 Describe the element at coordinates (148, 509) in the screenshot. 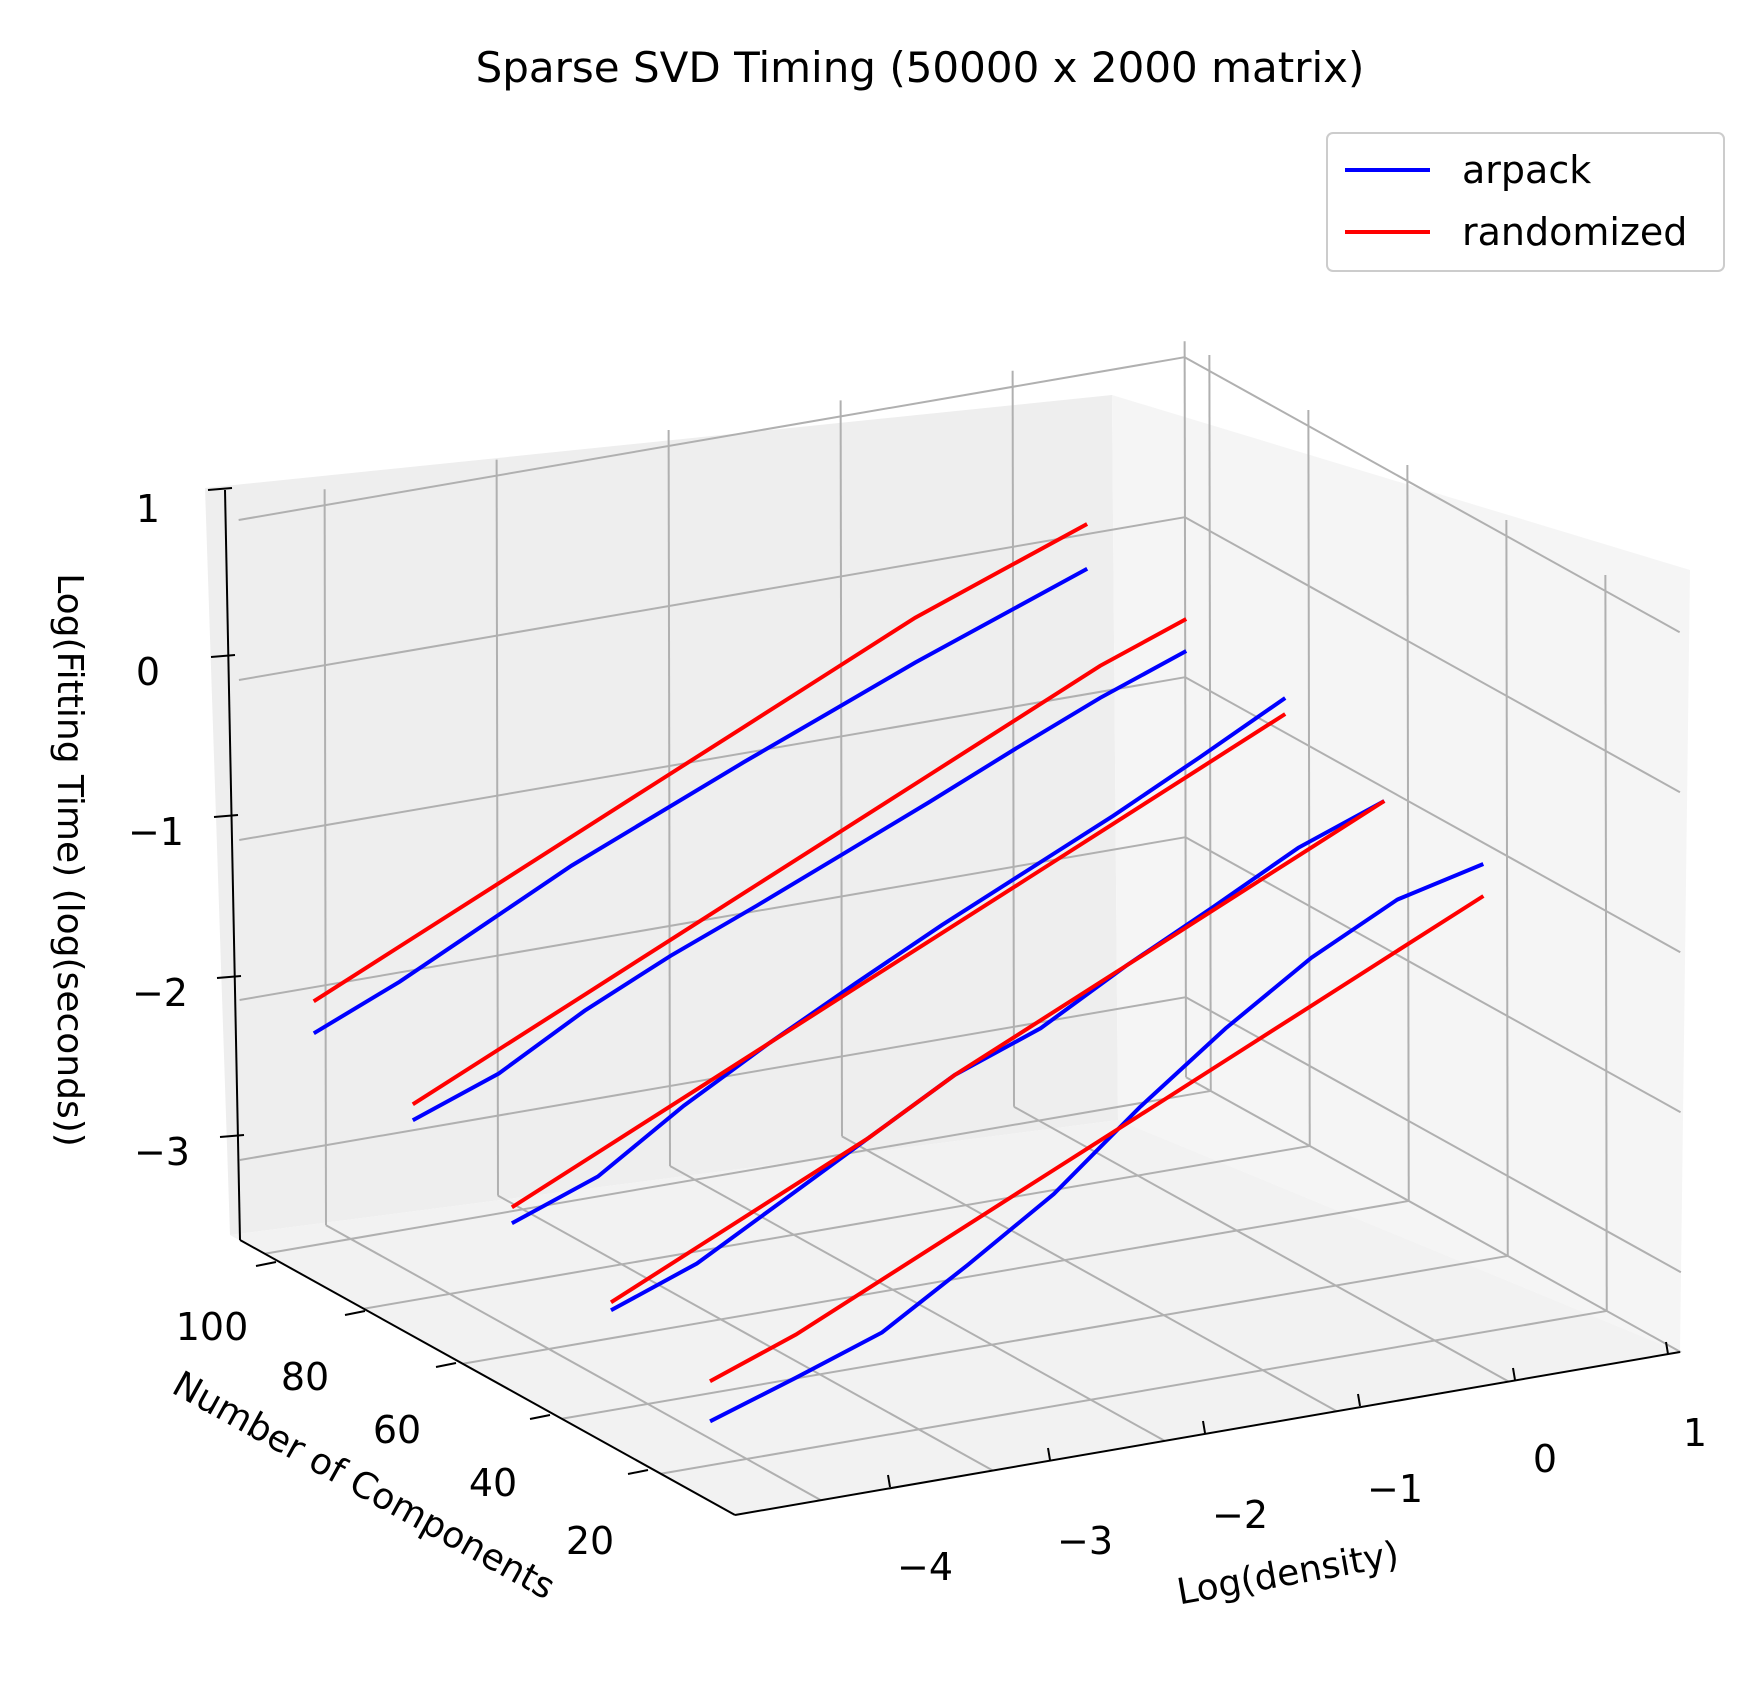

I see `z-tick-label-1: 1` at that location.